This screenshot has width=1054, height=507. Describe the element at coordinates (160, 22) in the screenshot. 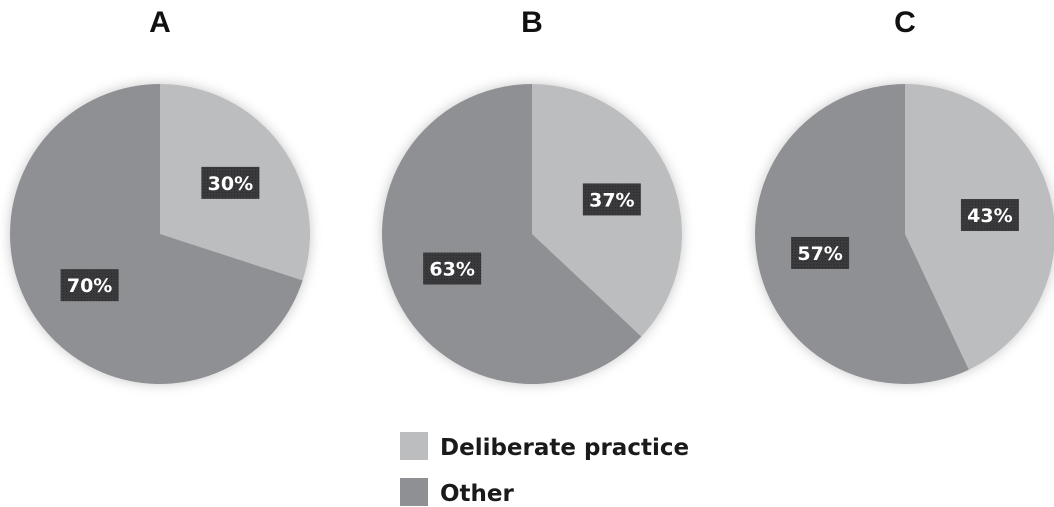

I see `pie-title-a: A` at that location.